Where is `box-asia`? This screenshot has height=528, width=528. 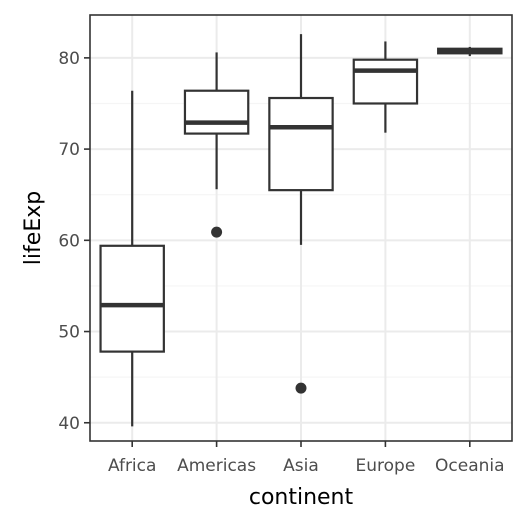 box-asia is located at coordinates (301, 214).